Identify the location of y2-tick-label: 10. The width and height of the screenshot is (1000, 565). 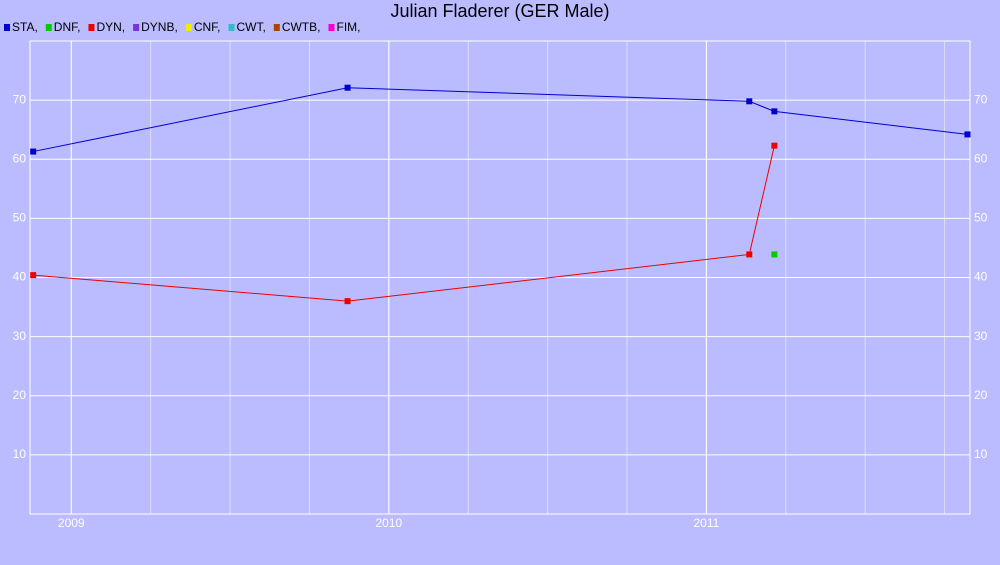
(981, 454).